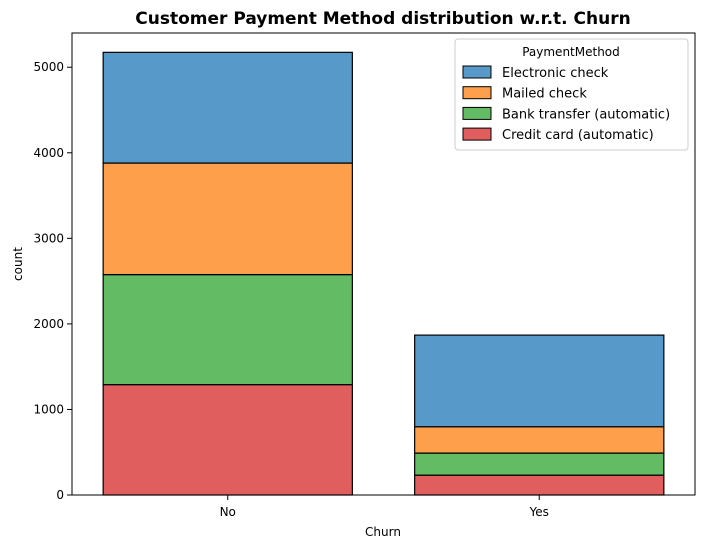  What do you see at coordinates (578, 135) in the screenshot?
I see `legend-label-credit-card-automatic: Credit card (automatic)` at bounding box center [578, 135].